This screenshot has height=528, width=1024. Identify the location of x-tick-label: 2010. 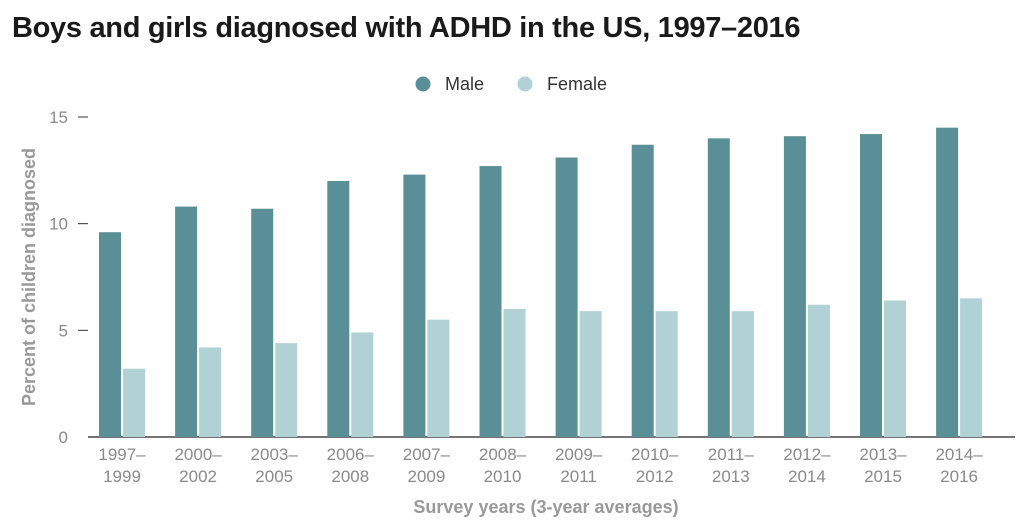
(503, 476).